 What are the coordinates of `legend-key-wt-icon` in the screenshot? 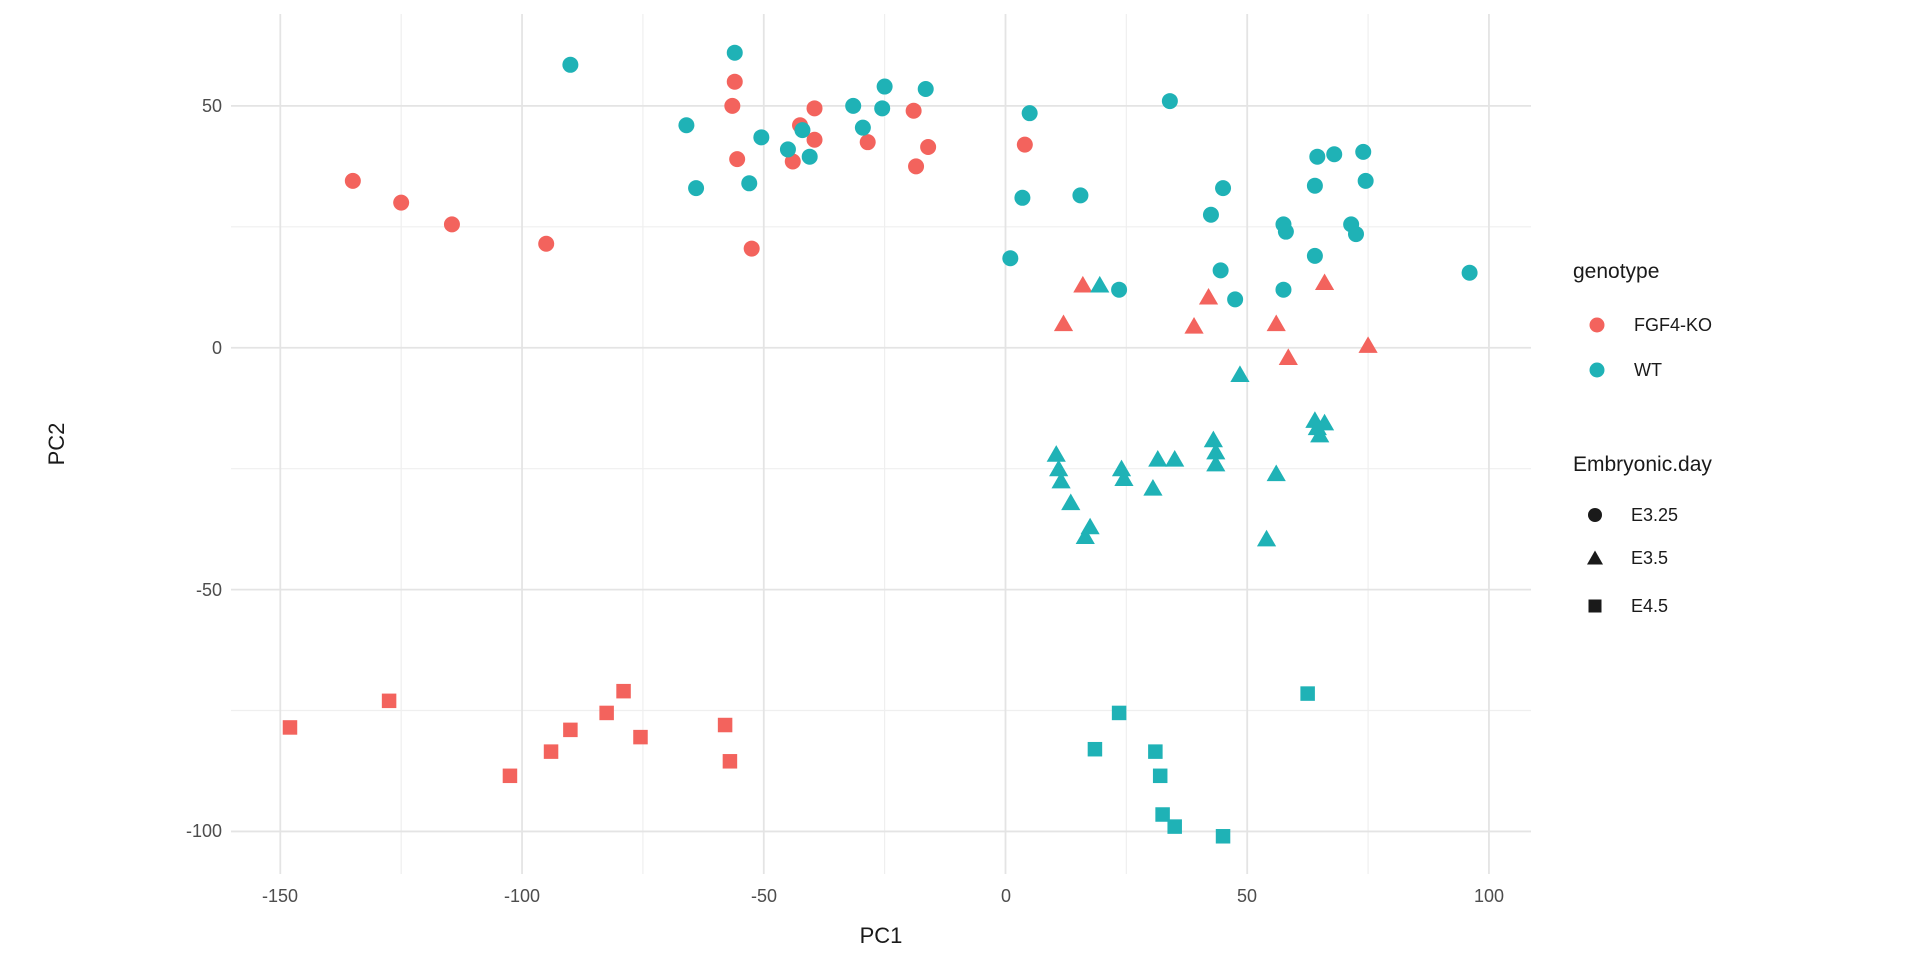 It's located at (1597, 370).